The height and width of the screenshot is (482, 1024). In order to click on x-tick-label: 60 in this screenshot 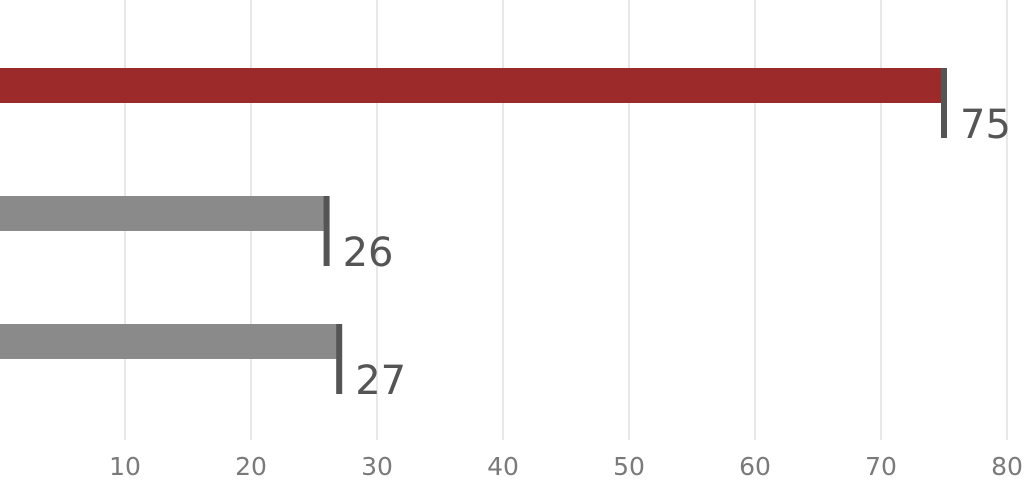, I will do `click(755, 466)`.